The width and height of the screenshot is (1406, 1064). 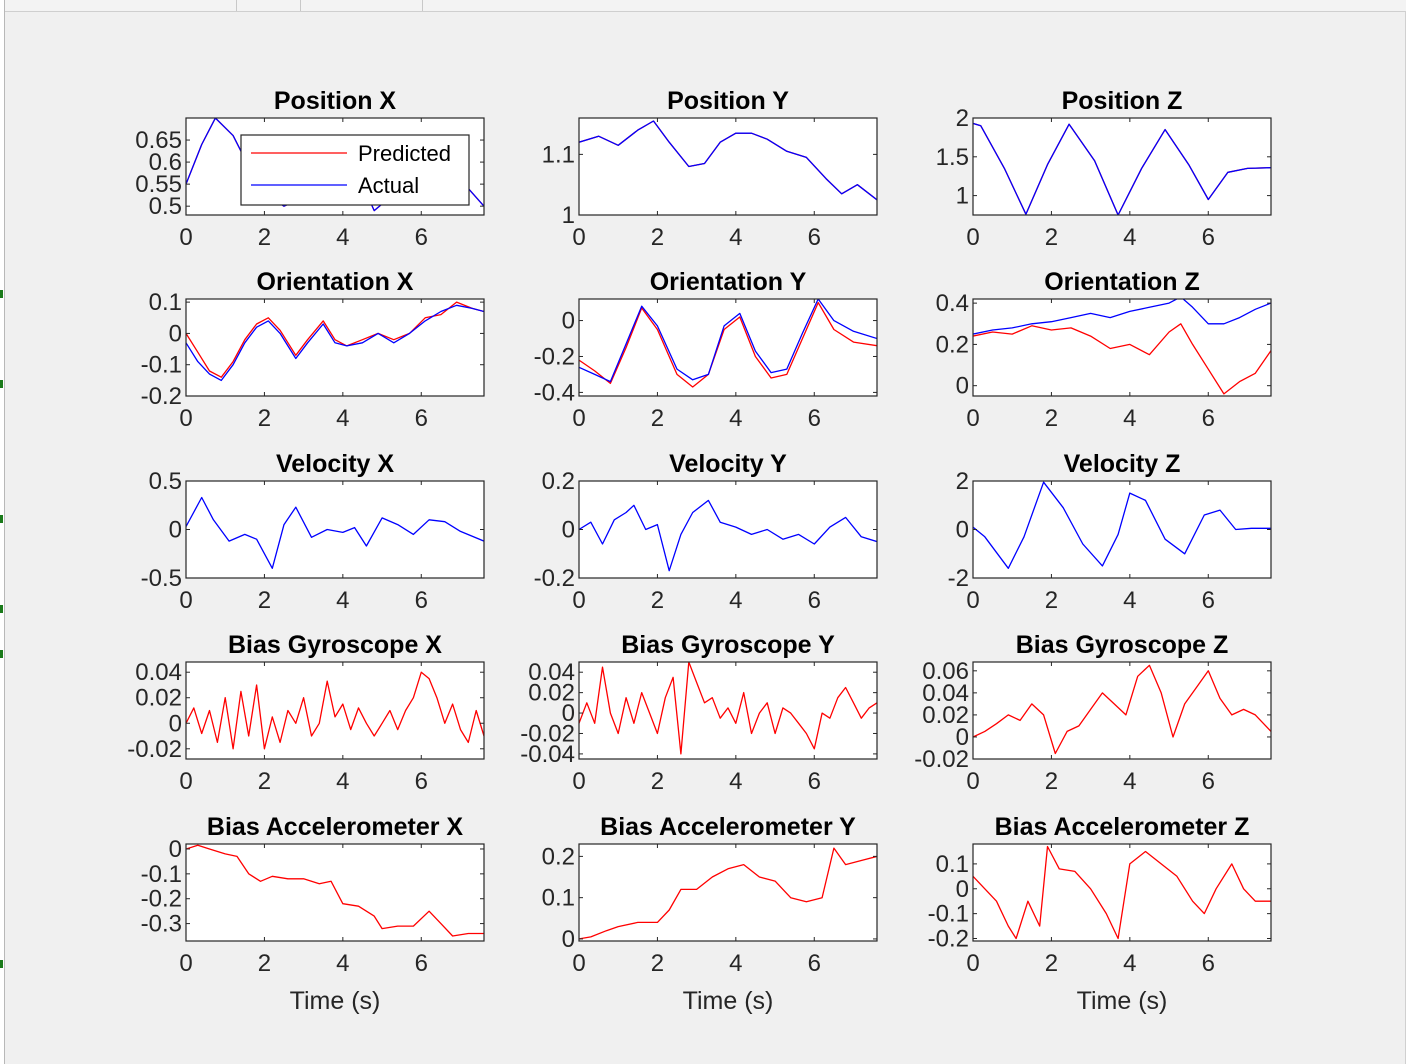 I want to click on toolbar-divider, so click(x=422, y=5).